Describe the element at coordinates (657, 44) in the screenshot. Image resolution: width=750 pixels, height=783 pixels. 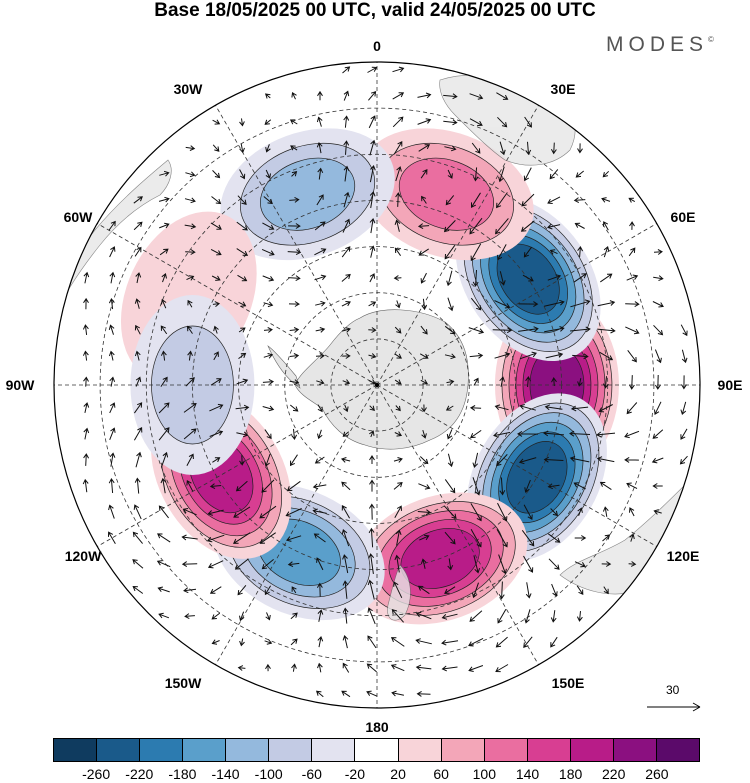
I see `brand-text: MODES` at that location.